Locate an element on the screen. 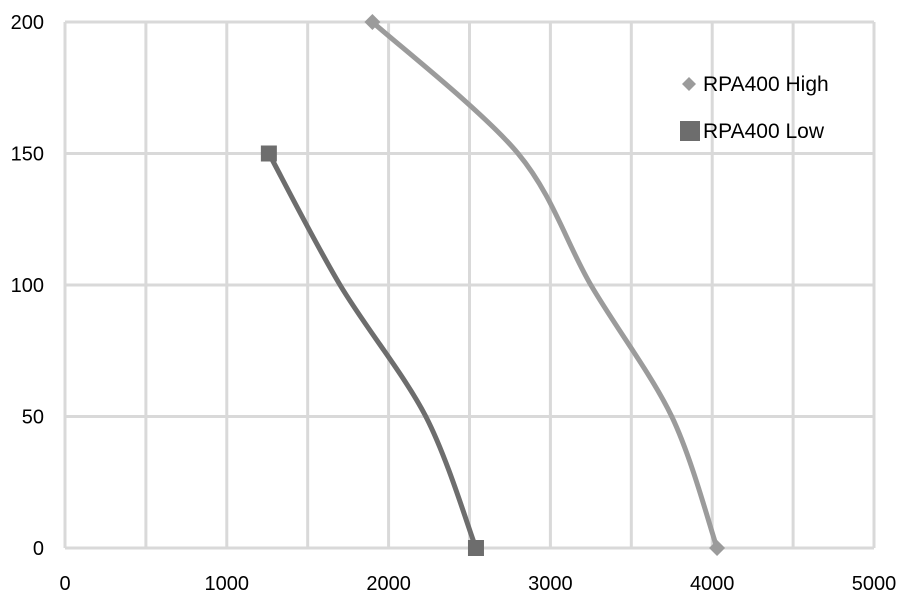 The image size is (906, 601). x-tick-label: 4000 is located at coordinates (712, 584).